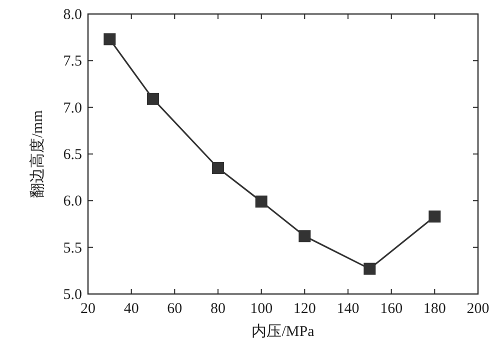 Image resolution: width=500 pixels, height=348 pixels. Describe the element at coordinates (283, 331) in the screenshot. I see `x-axis-title: 内压/MPa` at that location.